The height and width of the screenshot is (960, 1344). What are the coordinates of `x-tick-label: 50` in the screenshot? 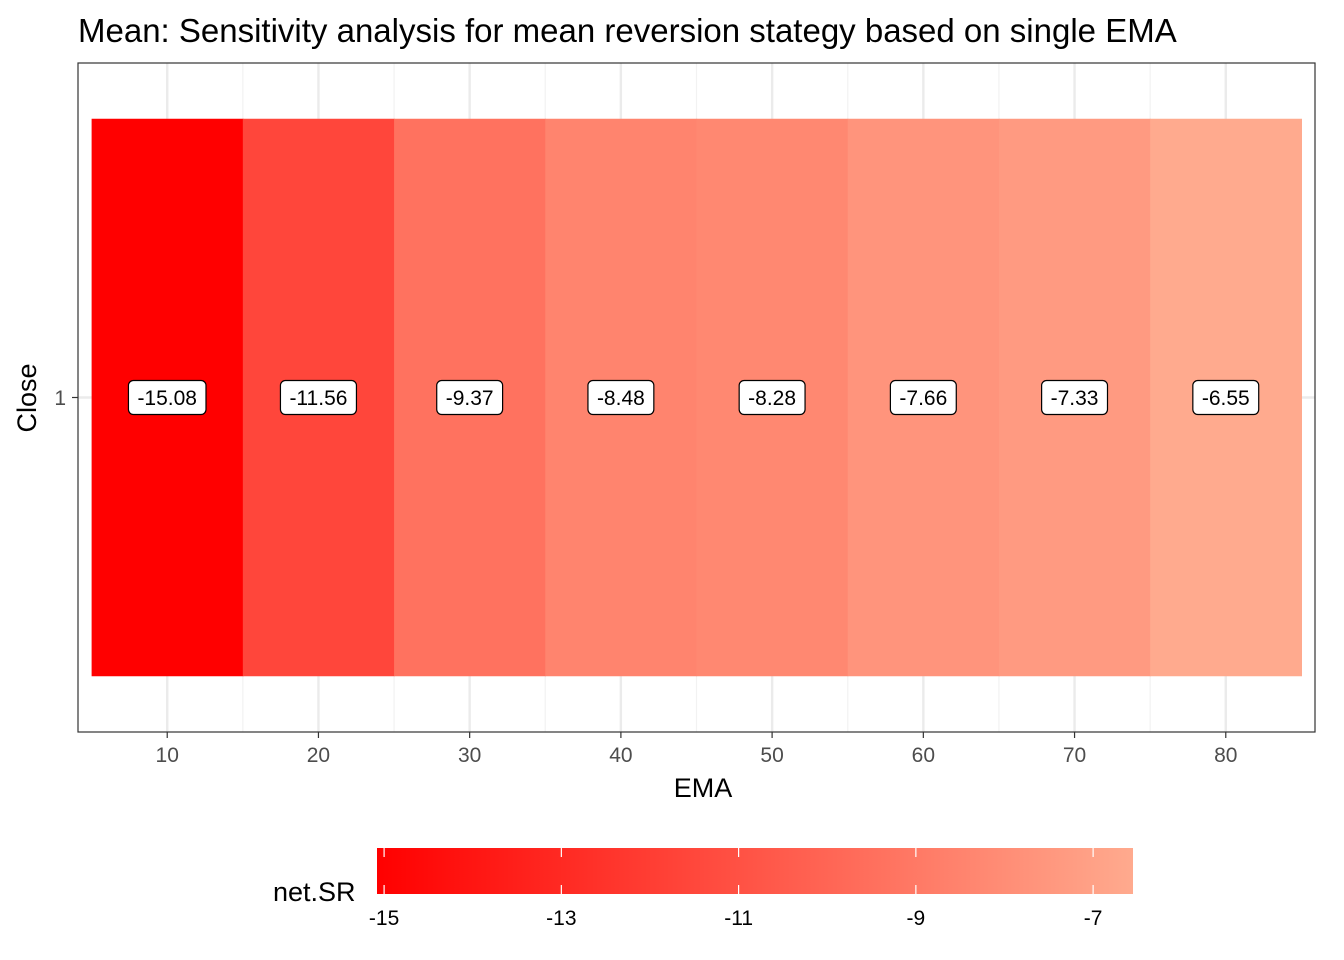 It's located at (771, 755).